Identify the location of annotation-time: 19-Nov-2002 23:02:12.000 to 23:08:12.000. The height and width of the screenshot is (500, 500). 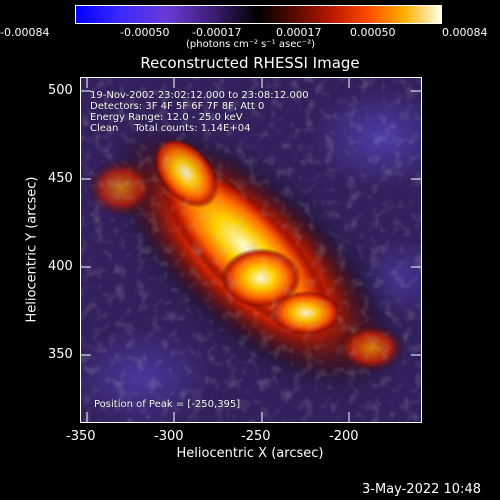
(199, 95).